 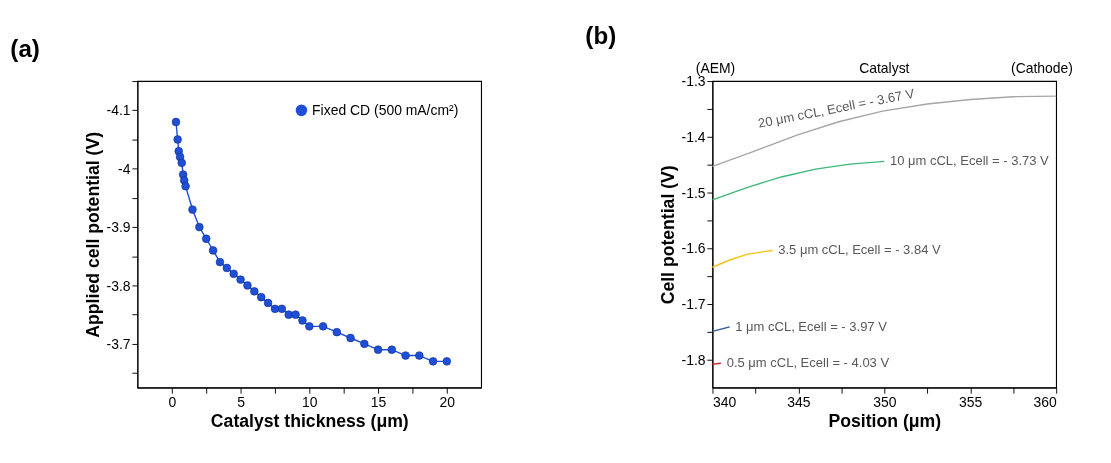 I want to click on x-axis-title: Position (μm), so click(x=885, y=421).